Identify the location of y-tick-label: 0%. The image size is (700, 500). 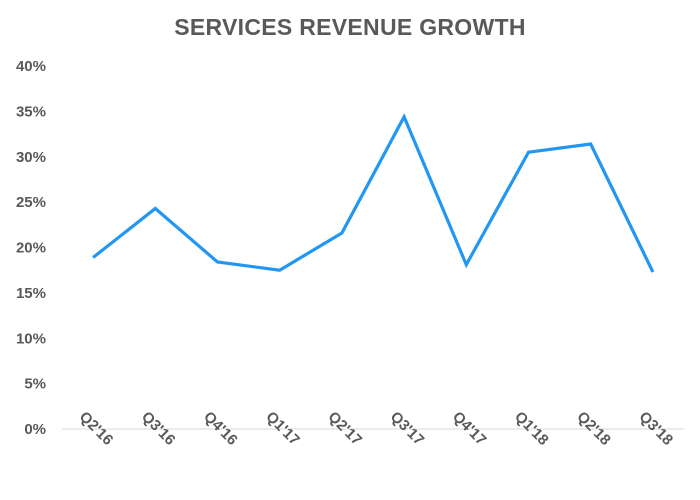
(35, 429).